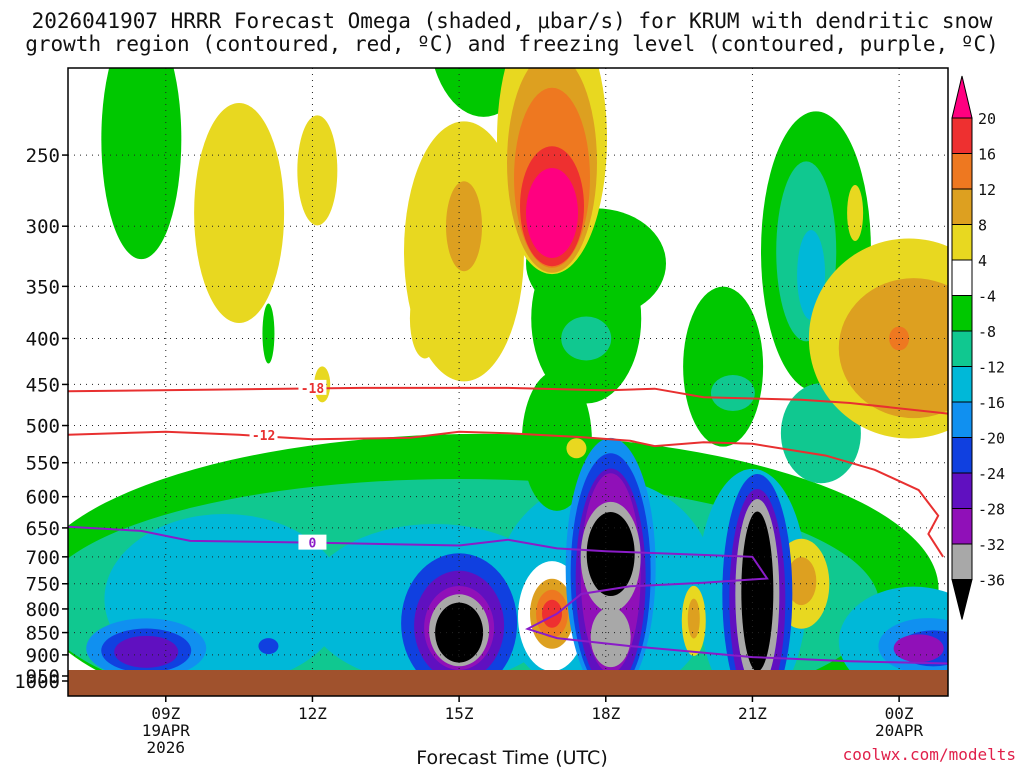 This screenshot has width=1024, height=769. What do you see at coordinates (987, 190) in the screenshot?
I see `colorbar-label: 12` at bounding box center [987, 190].